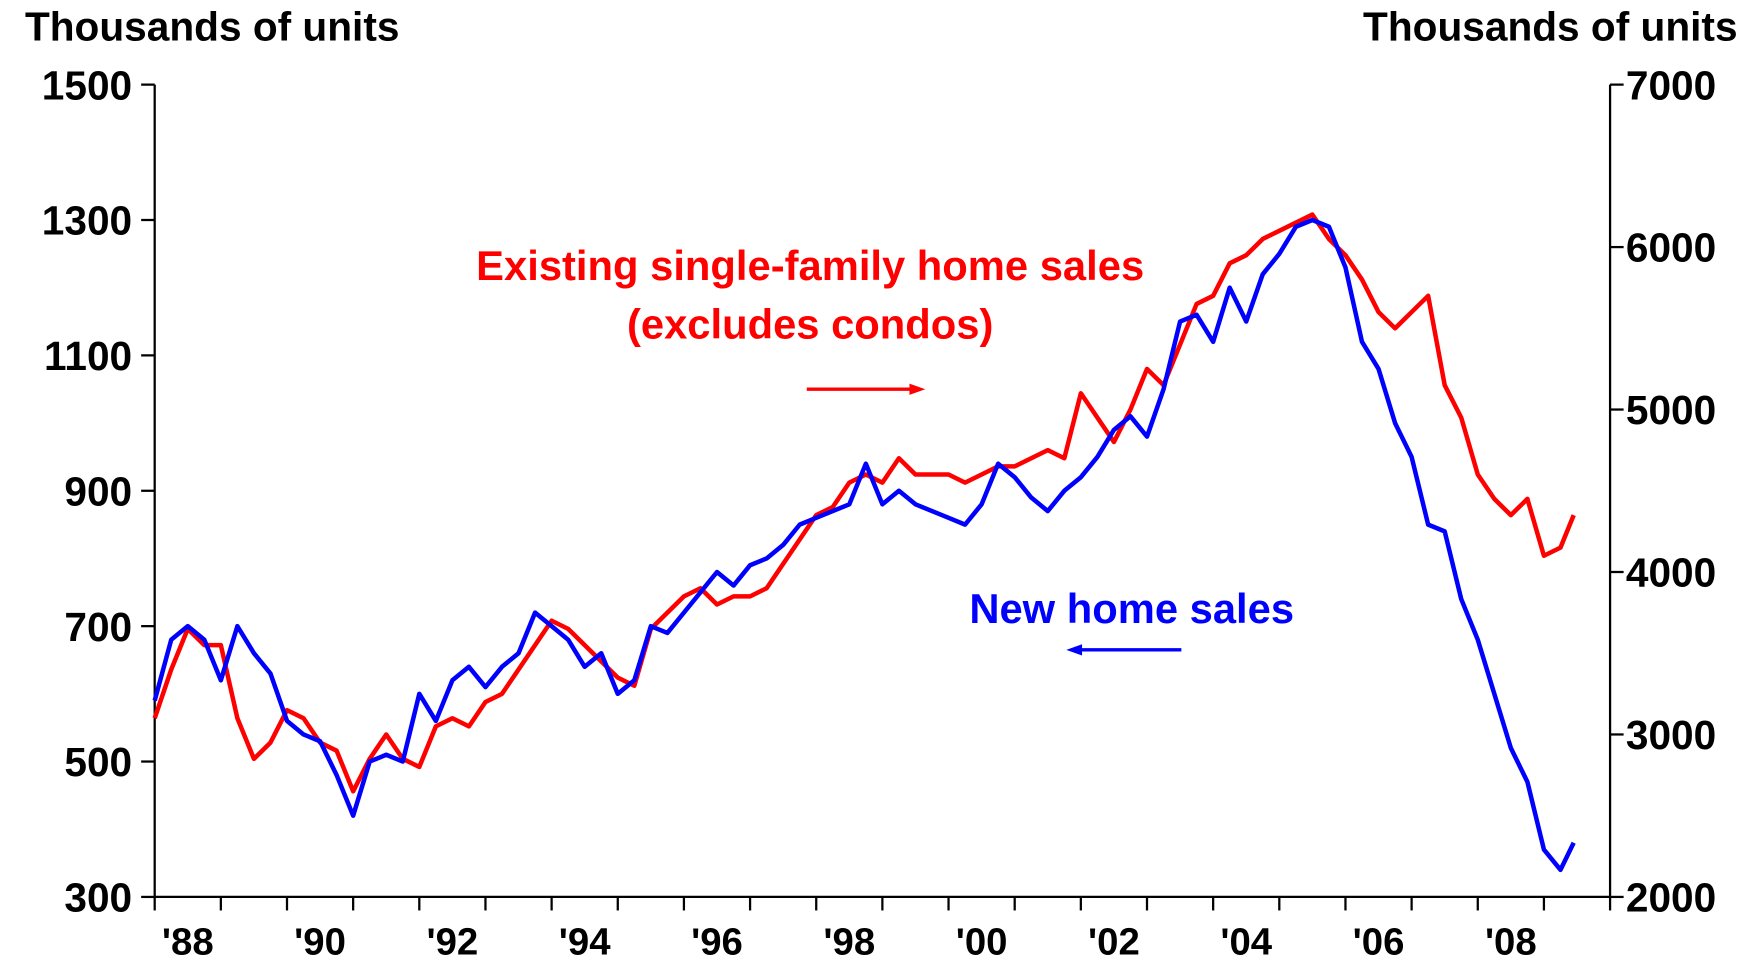  Describe the element at coordinates (1511, 941) in the screenshot. I see `x-tick-label: '08` at that location.